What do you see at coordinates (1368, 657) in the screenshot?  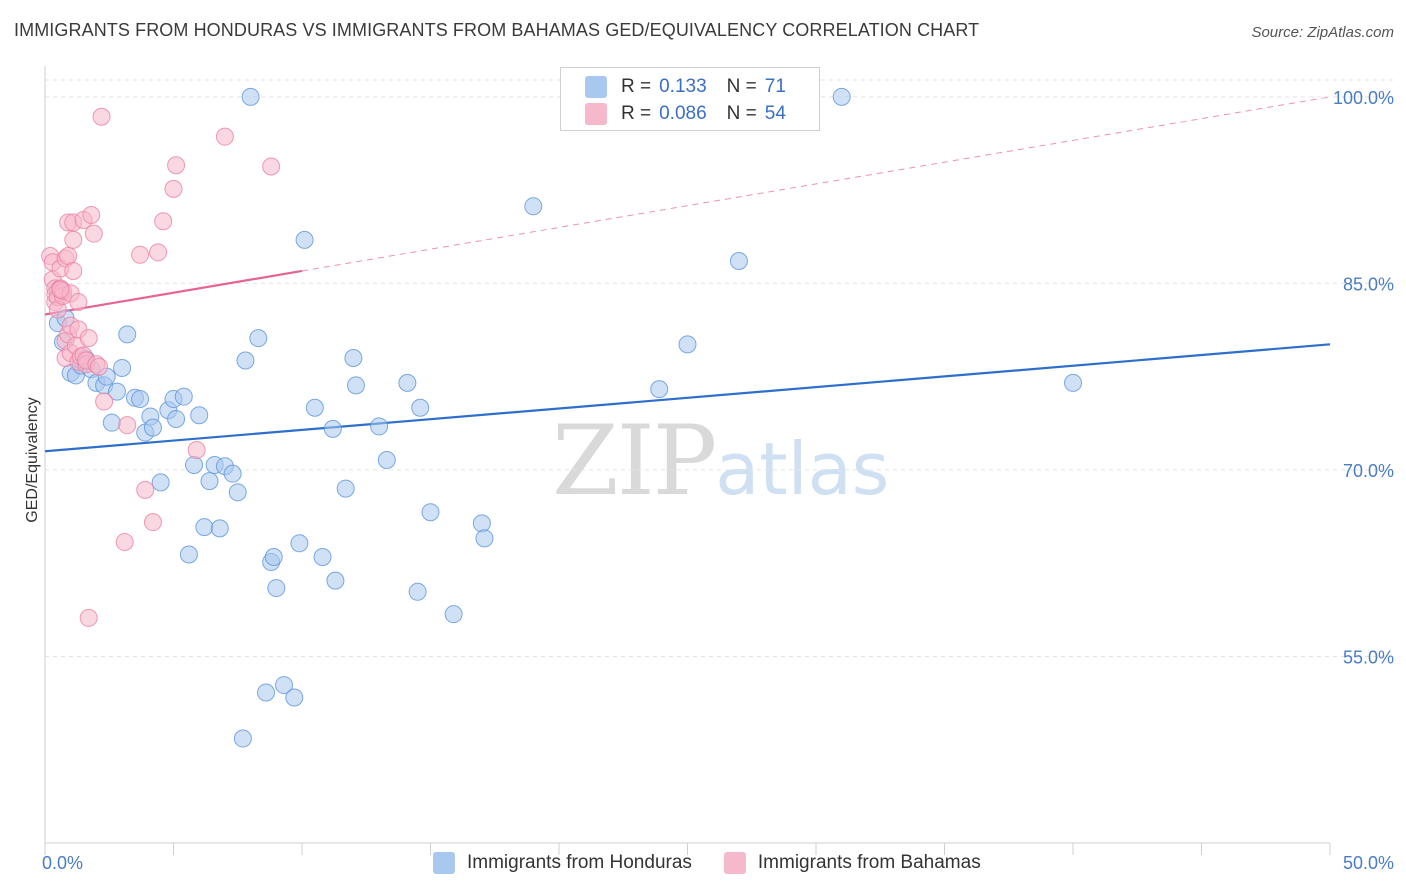 I see `y-tick-label: 55.0%` at bounding box center [1368, 657].